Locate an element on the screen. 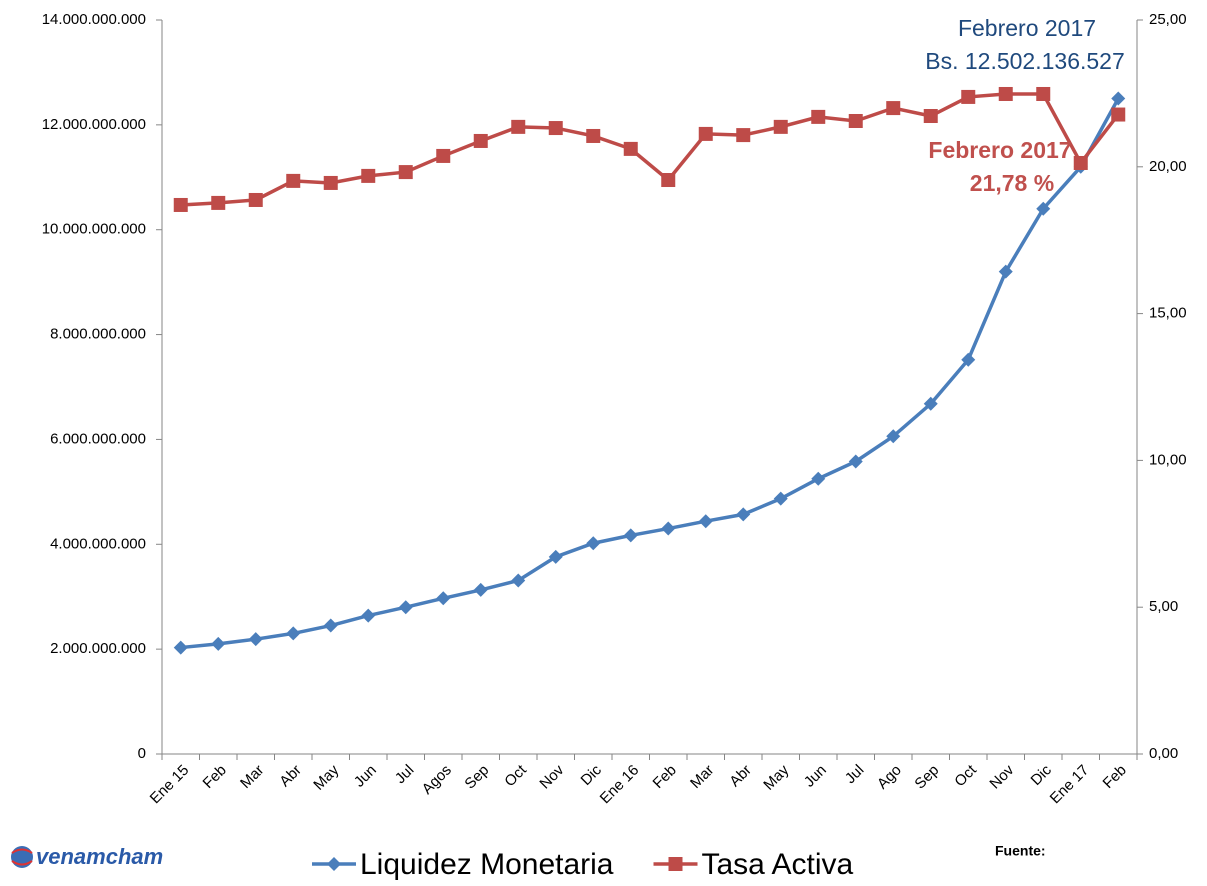  source-label: Fuente: is located at coordinates (1020, 851).